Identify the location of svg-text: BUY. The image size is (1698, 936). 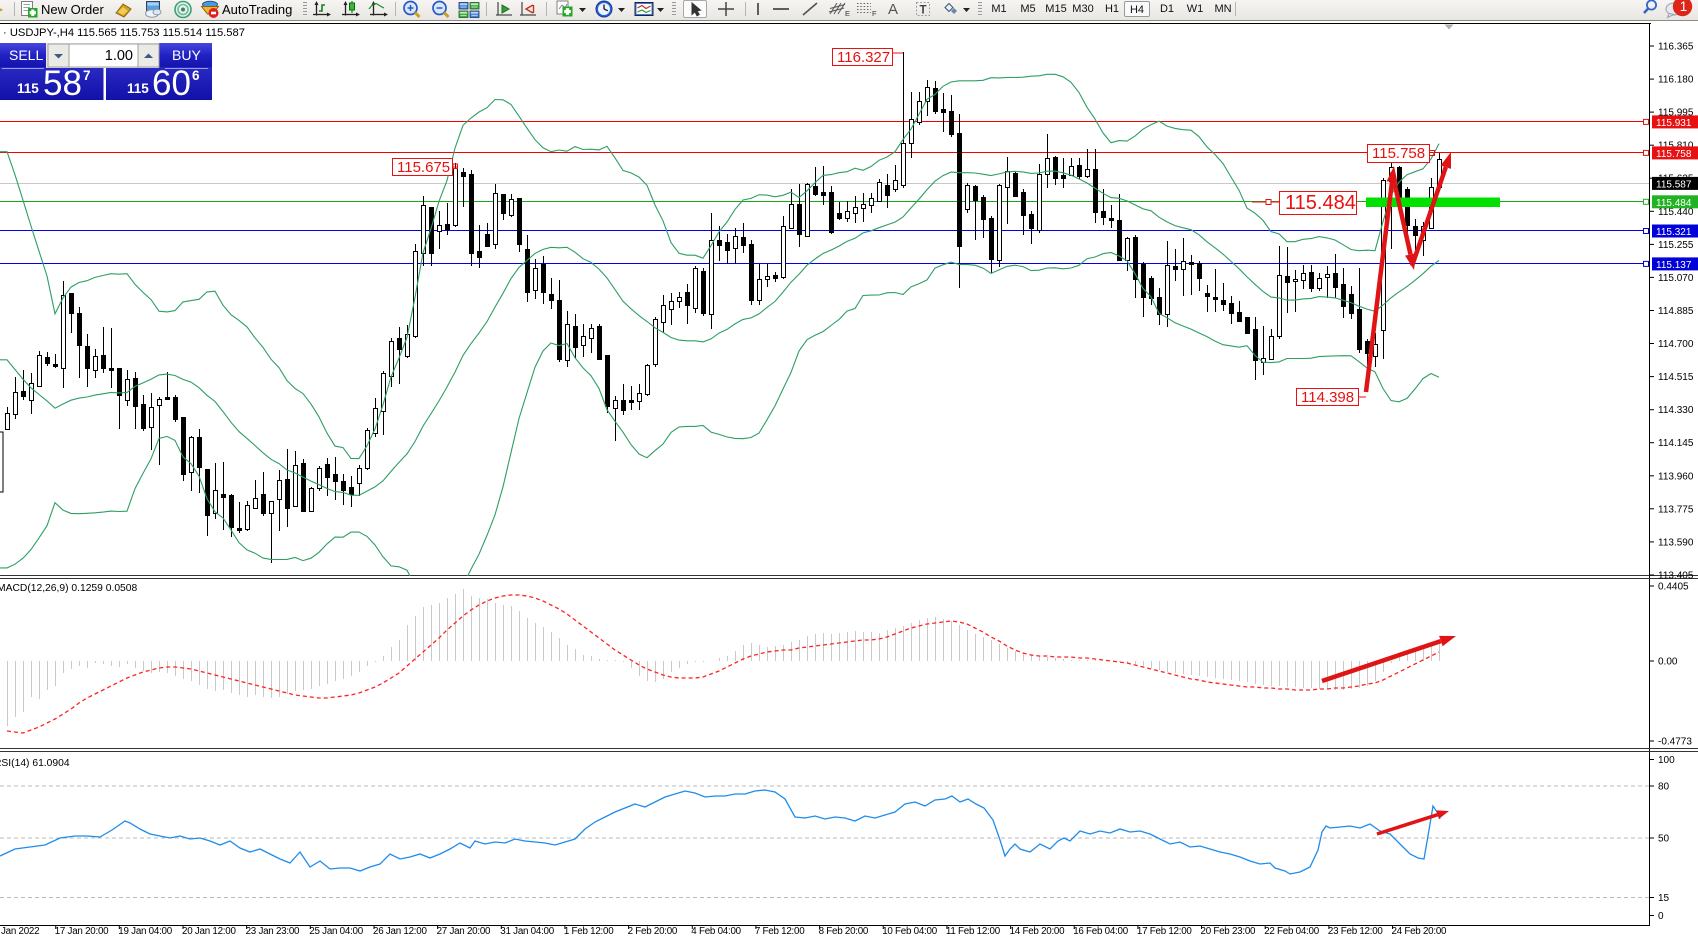
(186, 55).